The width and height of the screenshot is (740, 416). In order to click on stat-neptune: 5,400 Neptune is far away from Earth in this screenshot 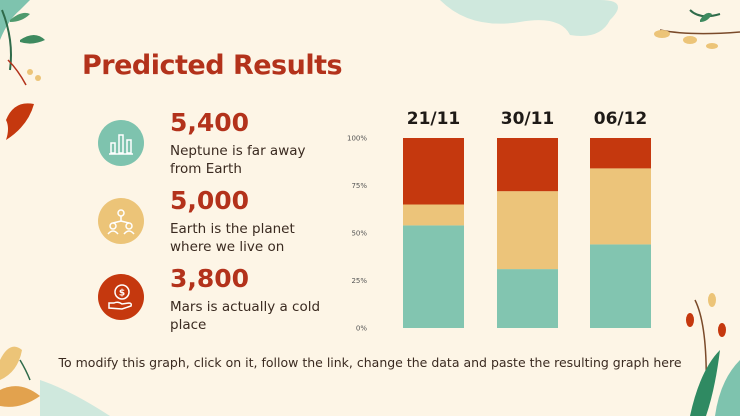, I will do `click(208, 143)`.